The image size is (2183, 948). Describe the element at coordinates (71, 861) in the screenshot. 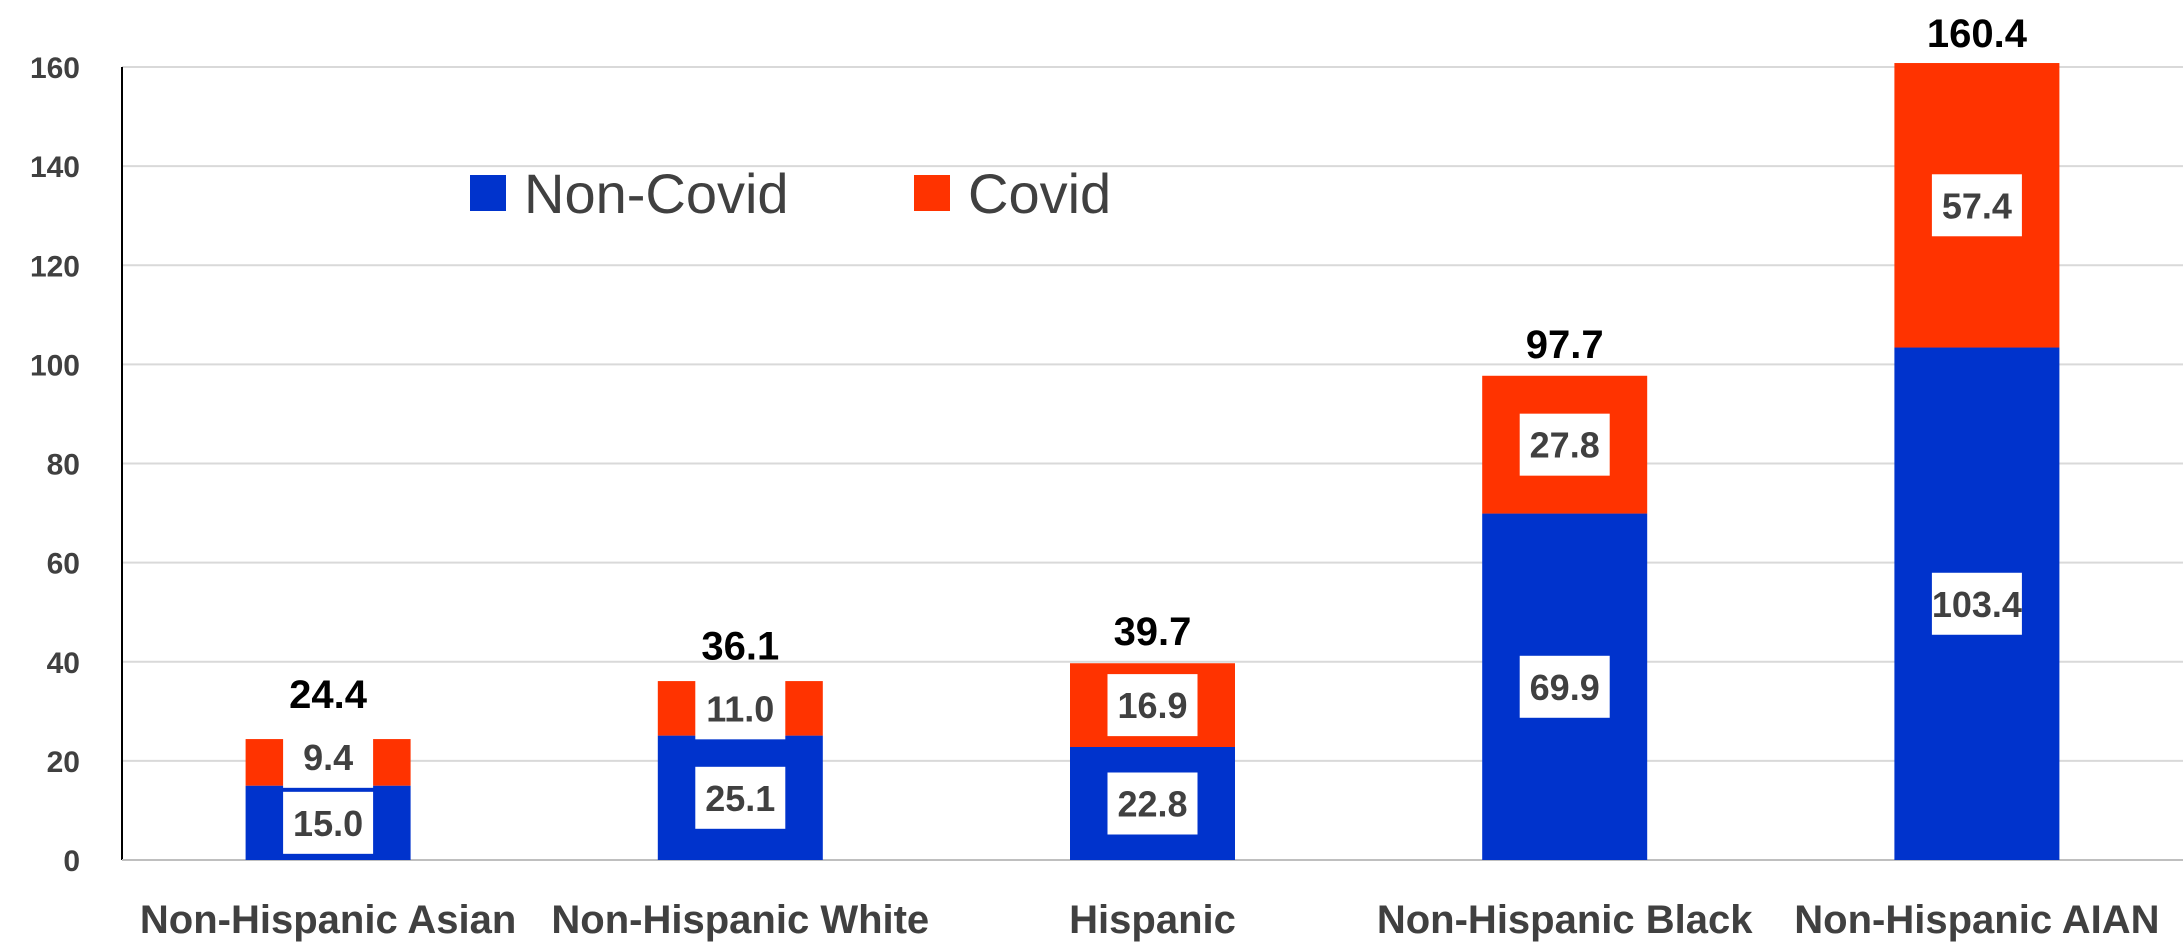

I see `y-tick-label: 0` at that location.